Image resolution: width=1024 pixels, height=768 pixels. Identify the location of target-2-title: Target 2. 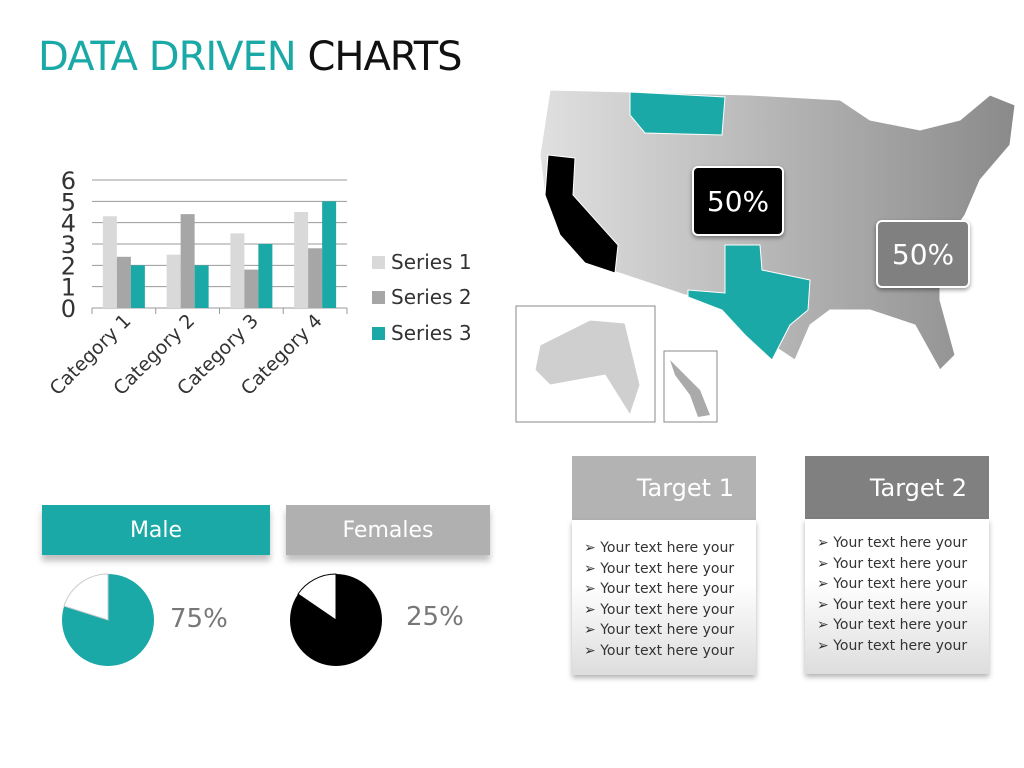
(897, 487).